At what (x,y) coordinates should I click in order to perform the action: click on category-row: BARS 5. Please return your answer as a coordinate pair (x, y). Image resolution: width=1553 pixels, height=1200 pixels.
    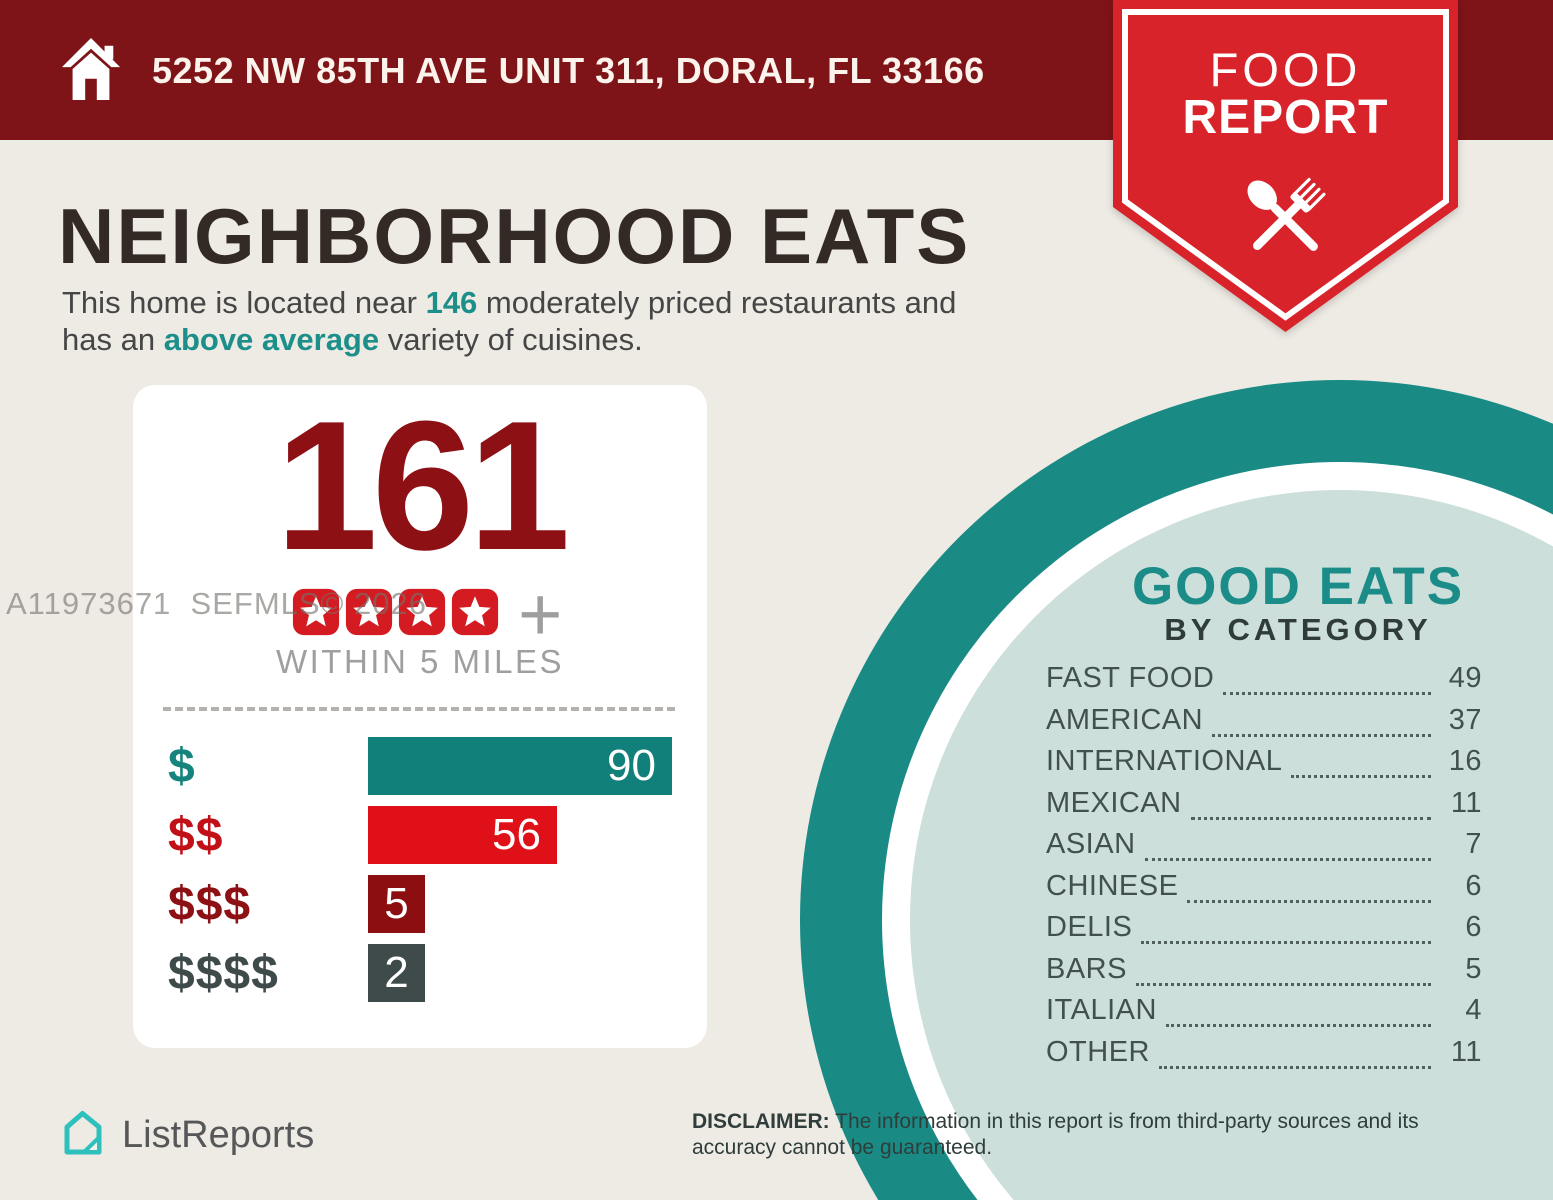
    Looking at the image, I should click on (1264, 969).